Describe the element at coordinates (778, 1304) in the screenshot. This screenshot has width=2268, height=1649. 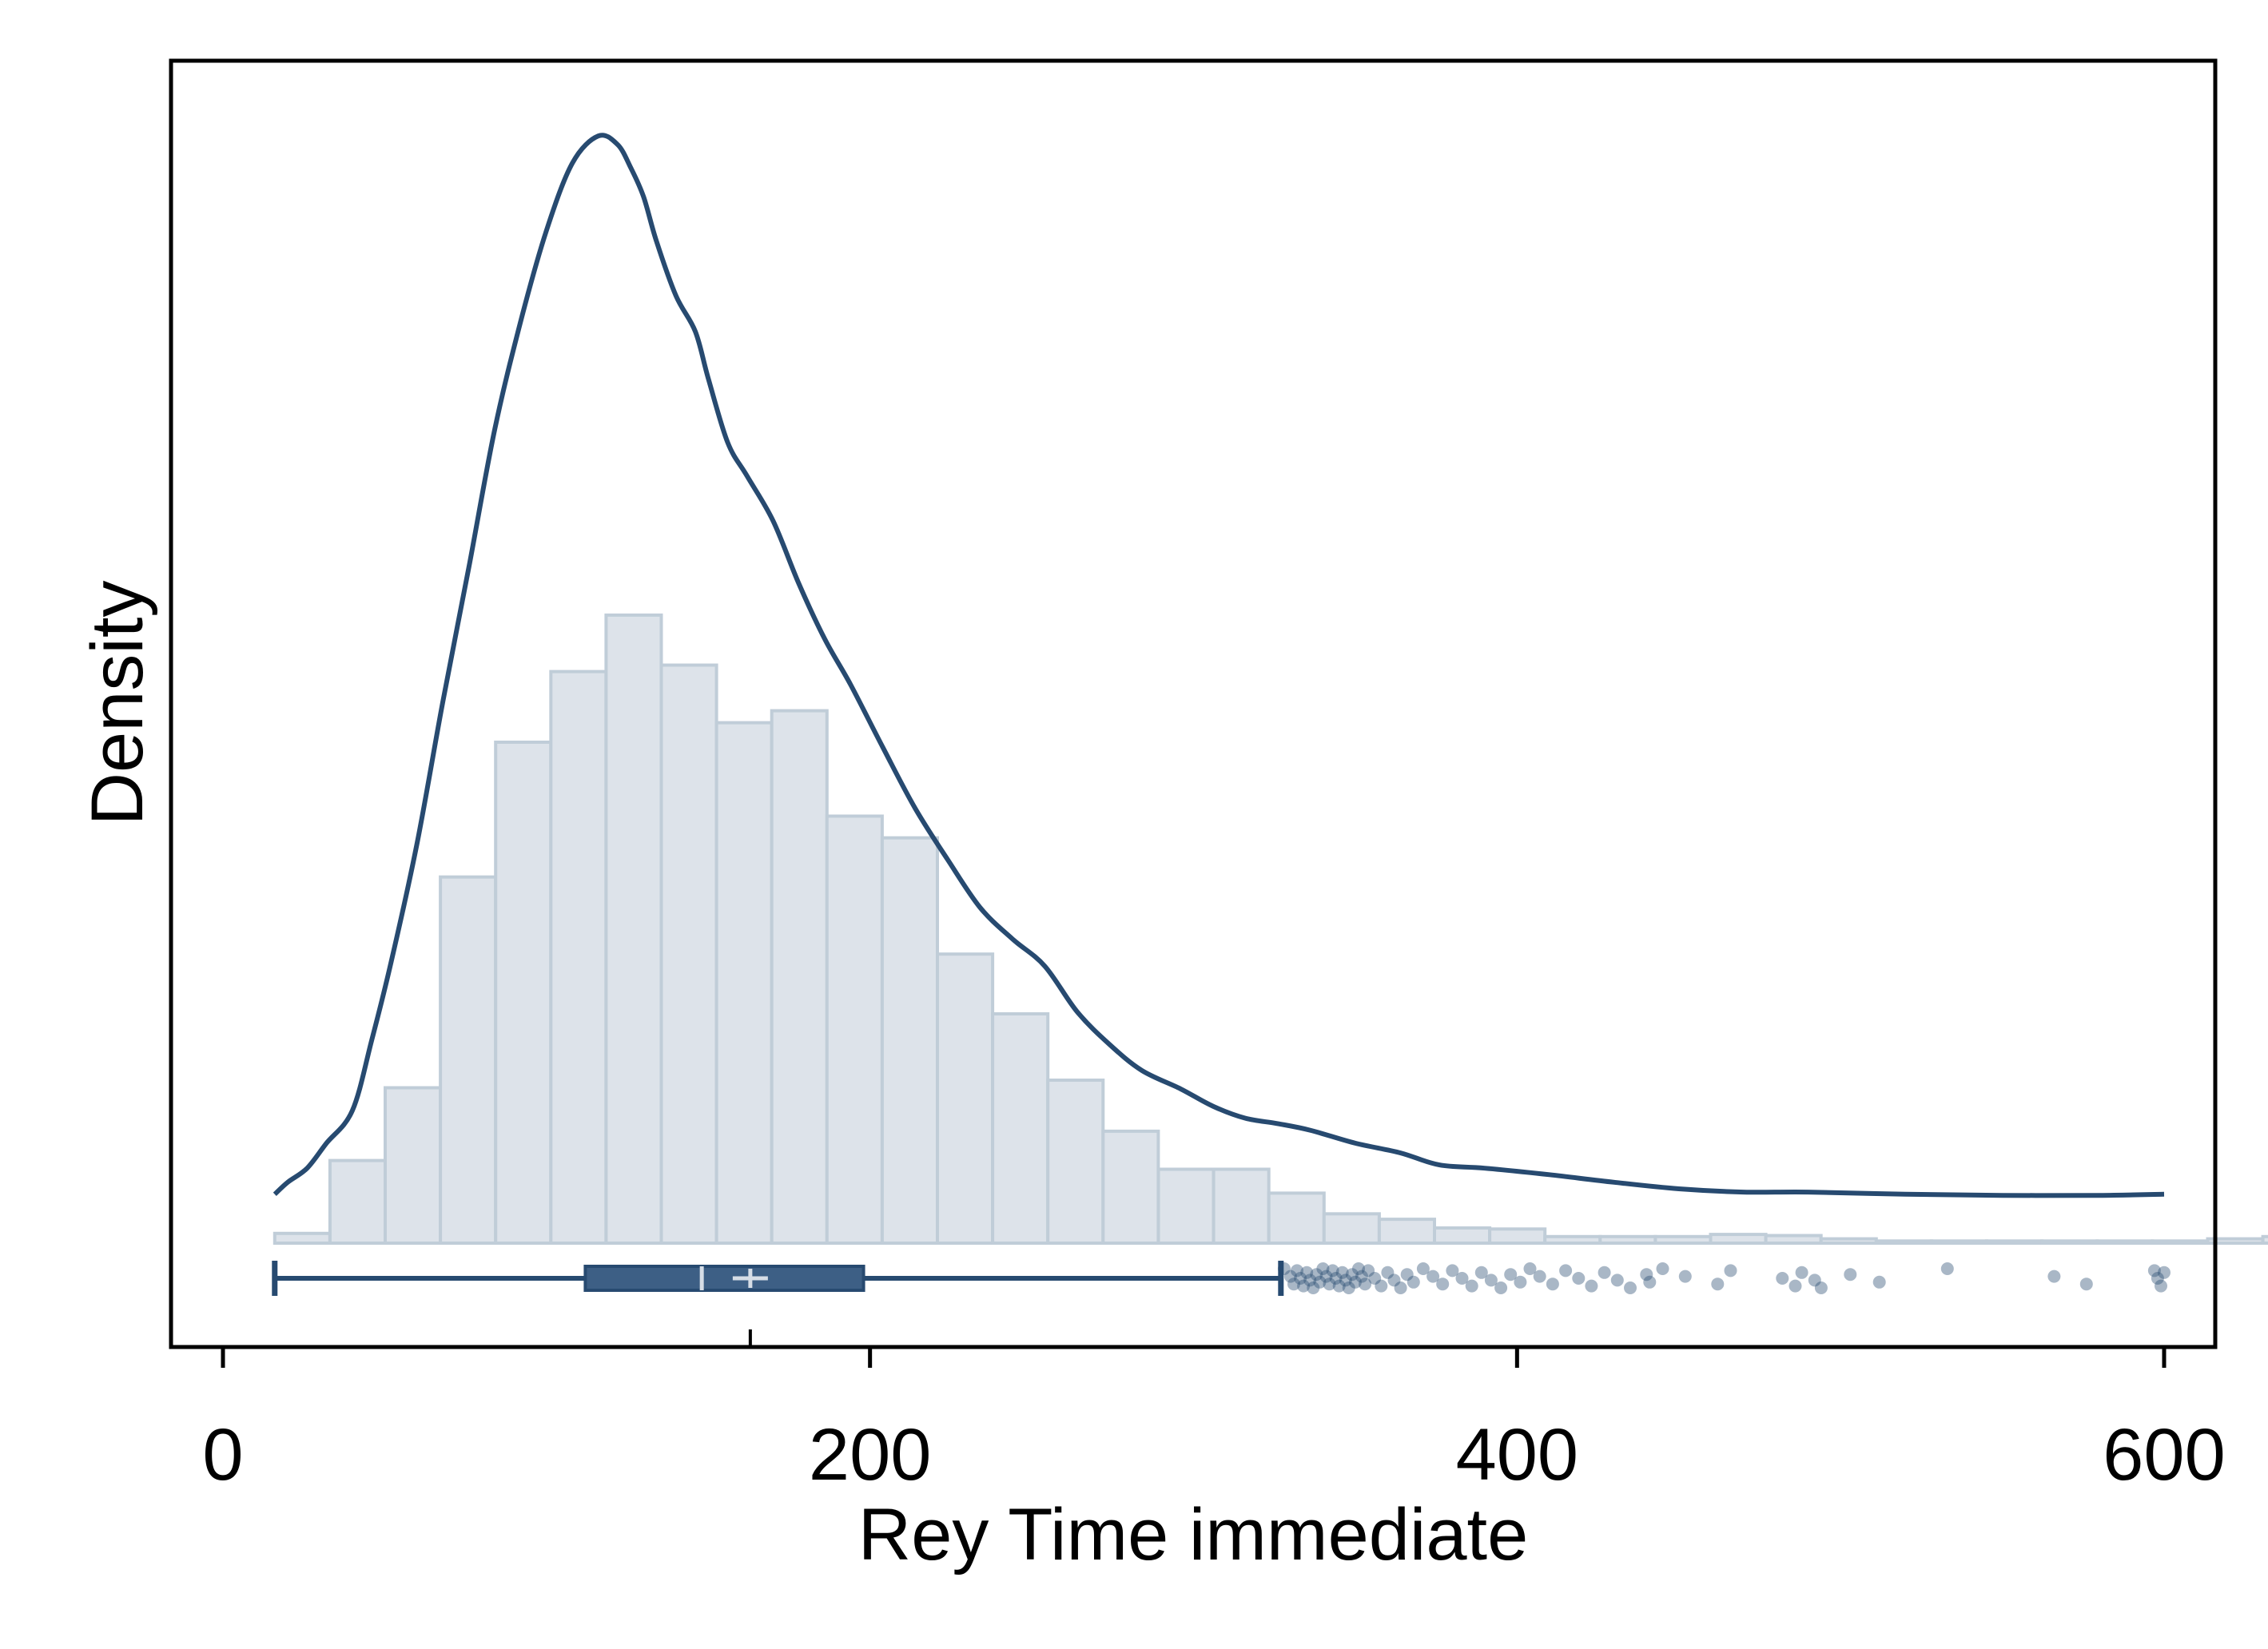
I see `boxplot` at that location.